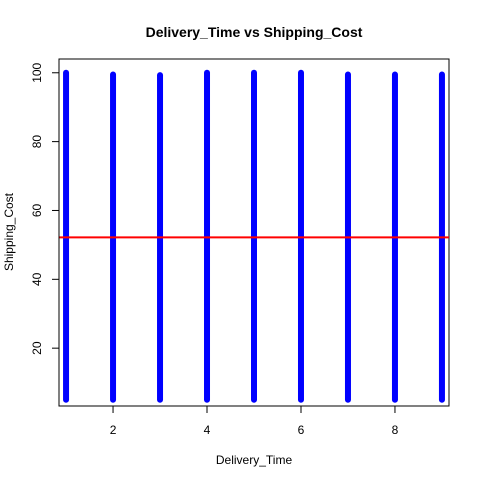  I want to click on x-tick-label: 6, so click(301, 430).